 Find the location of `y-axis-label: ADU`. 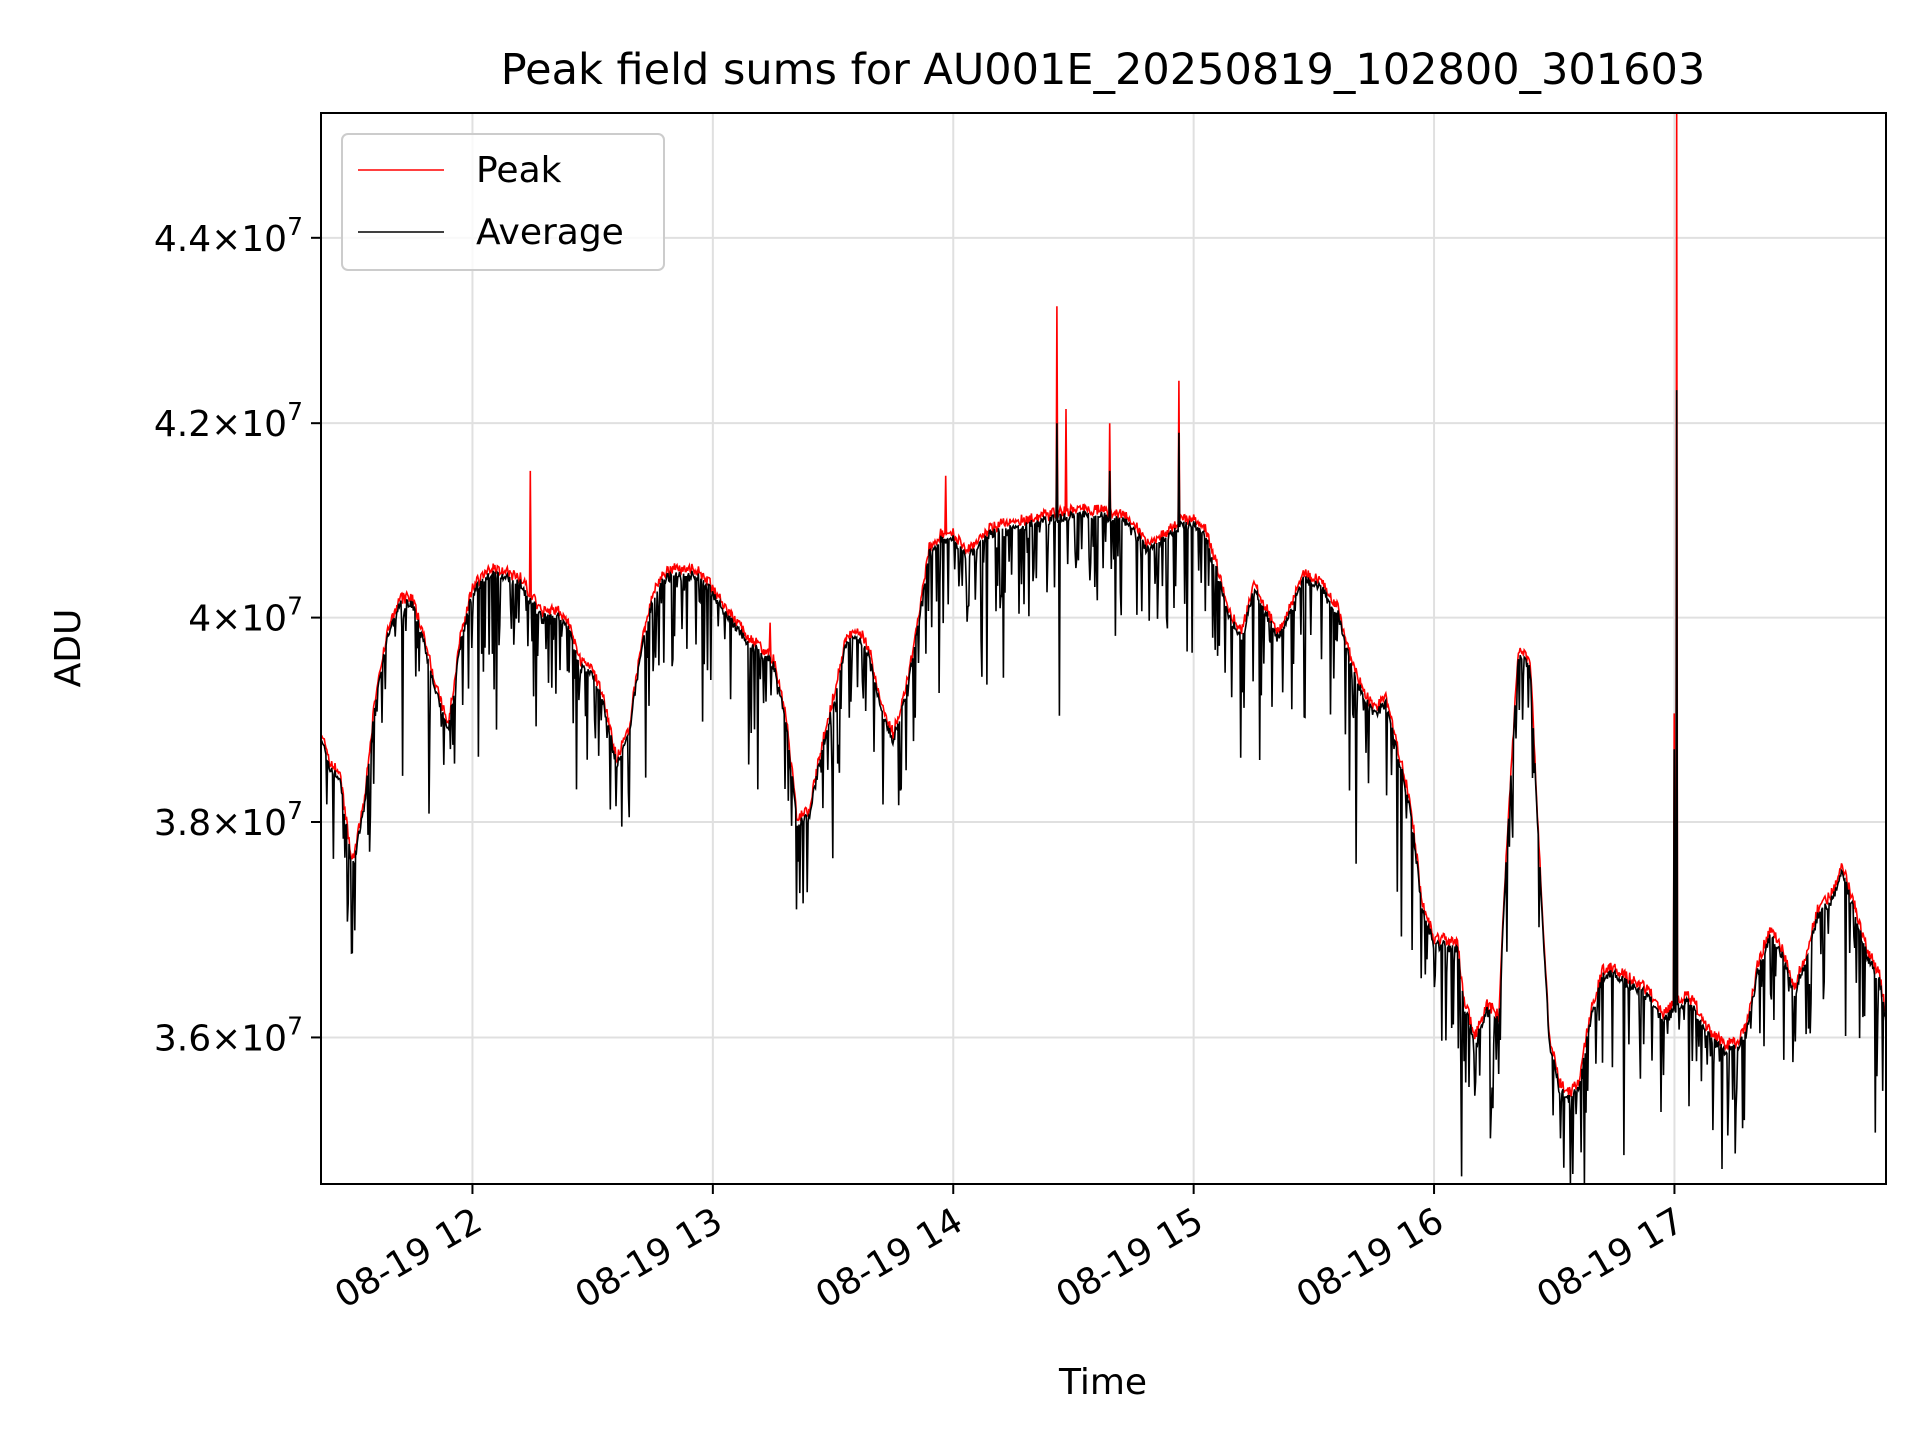

y-axis-label: ADU is located at coordinates (68, 648).